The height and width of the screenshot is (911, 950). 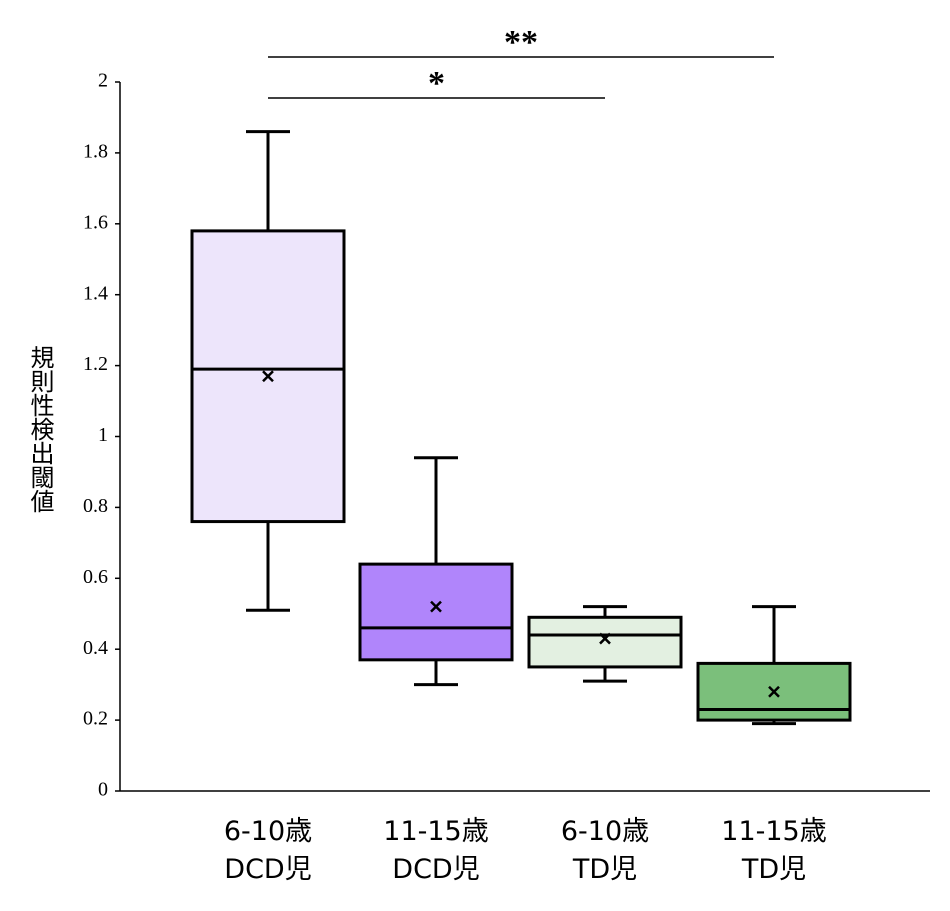 What do you see at coordinates (103, 790) in the screenshot?
I see `y-tick-label: 0` at bounding box center [103, 790].